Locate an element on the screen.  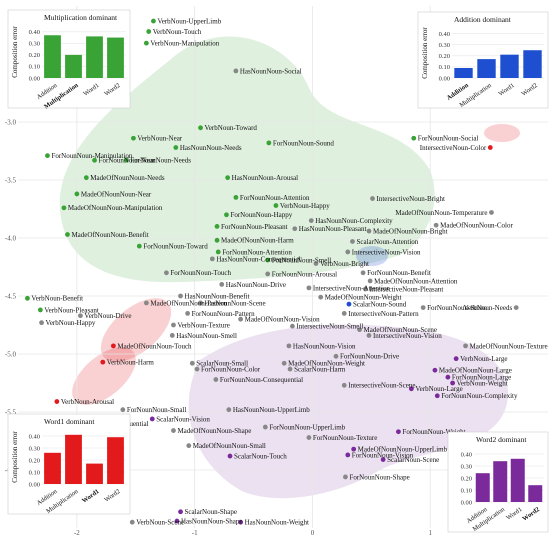
point-label: ForNounNoun-Complexity is located at coordinates (479, 396).